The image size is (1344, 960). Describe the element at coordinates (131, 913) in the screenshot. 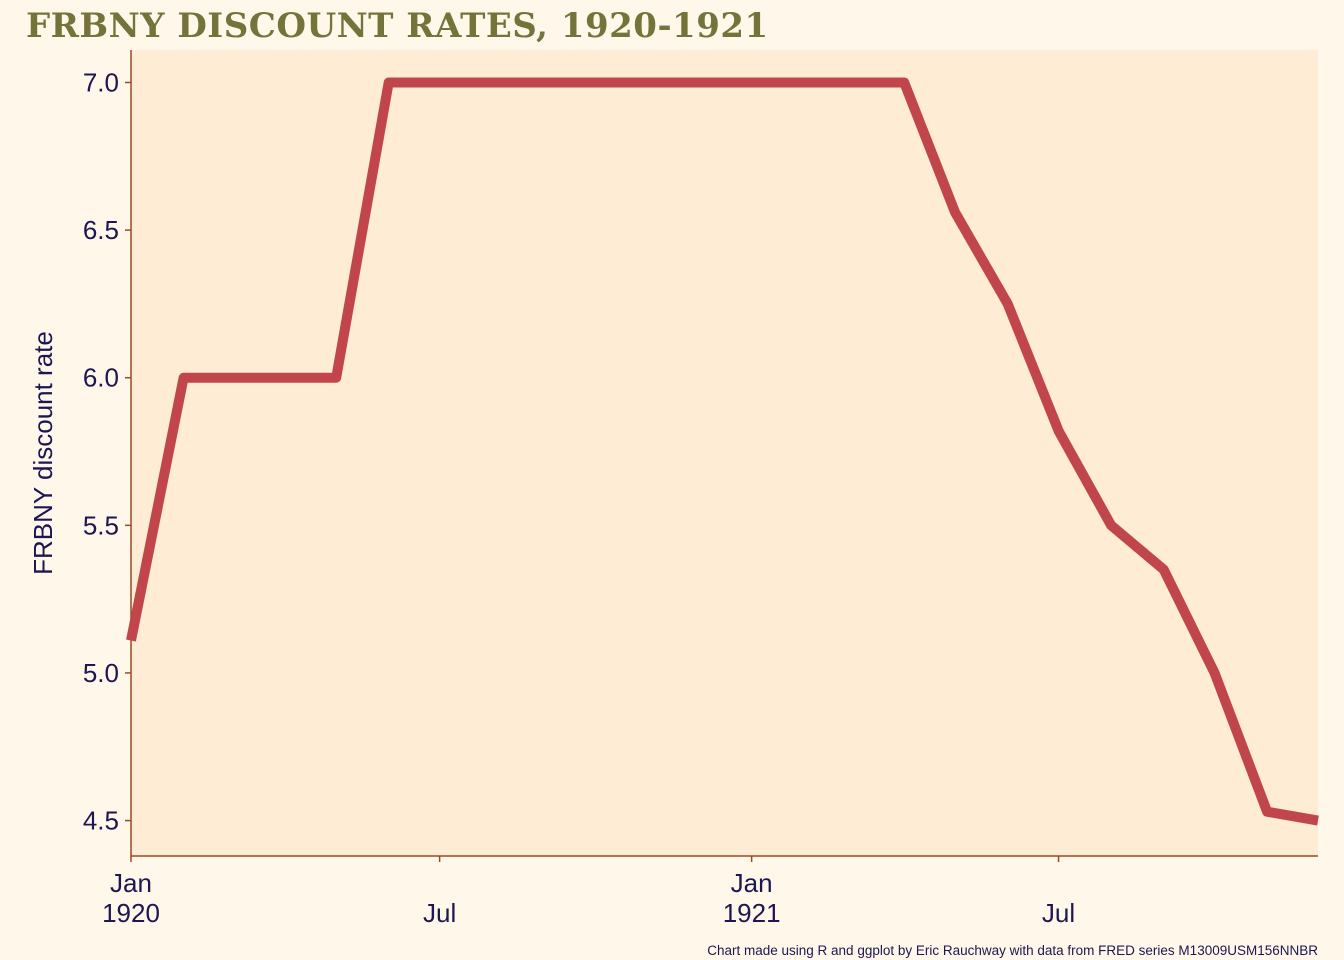

I see `x-tick-label: 1920` at that location.